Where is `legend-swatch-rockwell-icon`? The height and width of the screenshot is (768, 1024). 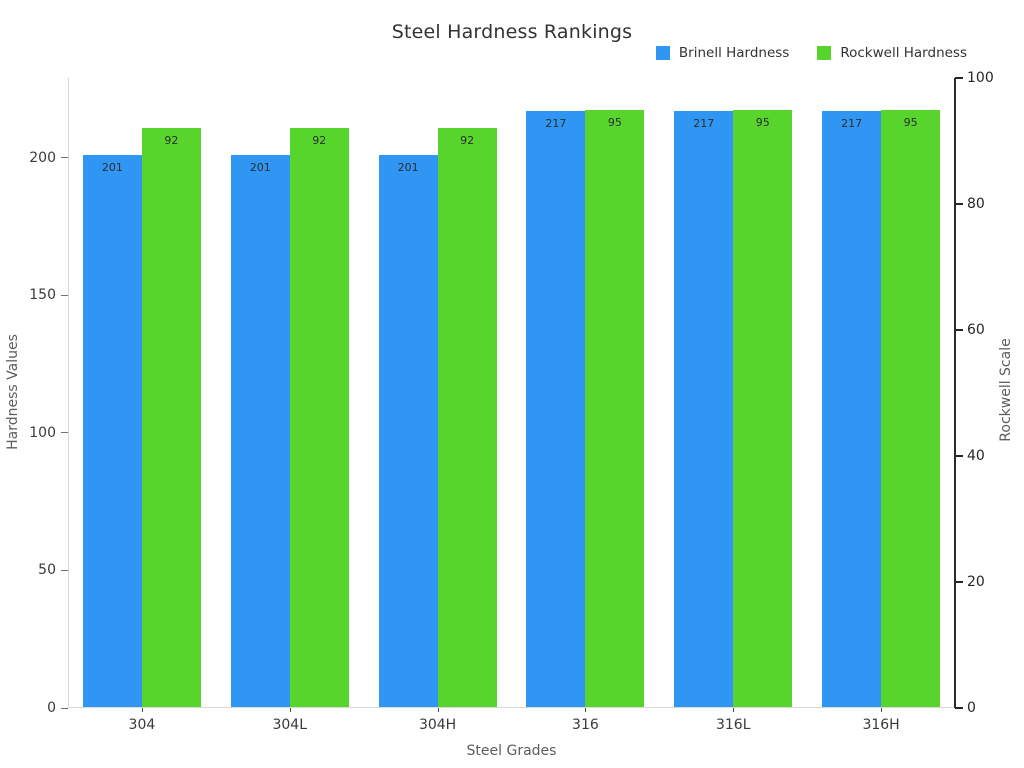 legend-swatch-rockwell-icon is located at coordinates (824, 53).